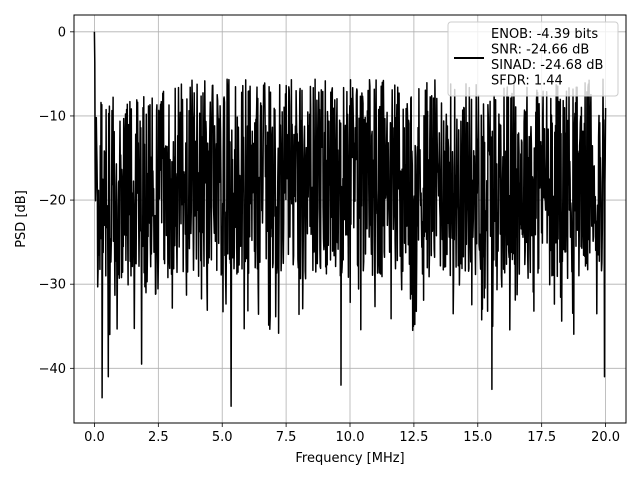 The image size is (640, 480). What do you see at coordinates (527, 81) in the screenshot?
I see `legend-label-line: SFDR: 1.44` at bounding box center [527, 81].